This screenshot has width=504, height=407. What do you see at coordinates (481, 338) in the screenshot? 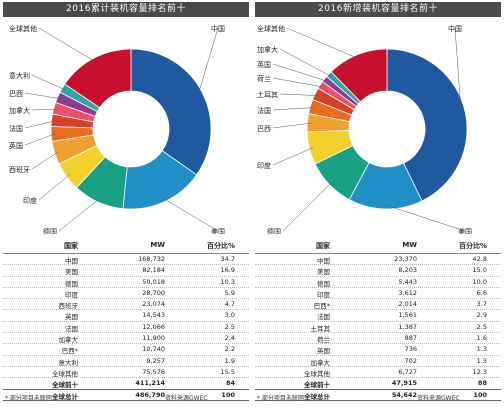
I see `cell-pct: 1.6` at bounding box center [481, 338].